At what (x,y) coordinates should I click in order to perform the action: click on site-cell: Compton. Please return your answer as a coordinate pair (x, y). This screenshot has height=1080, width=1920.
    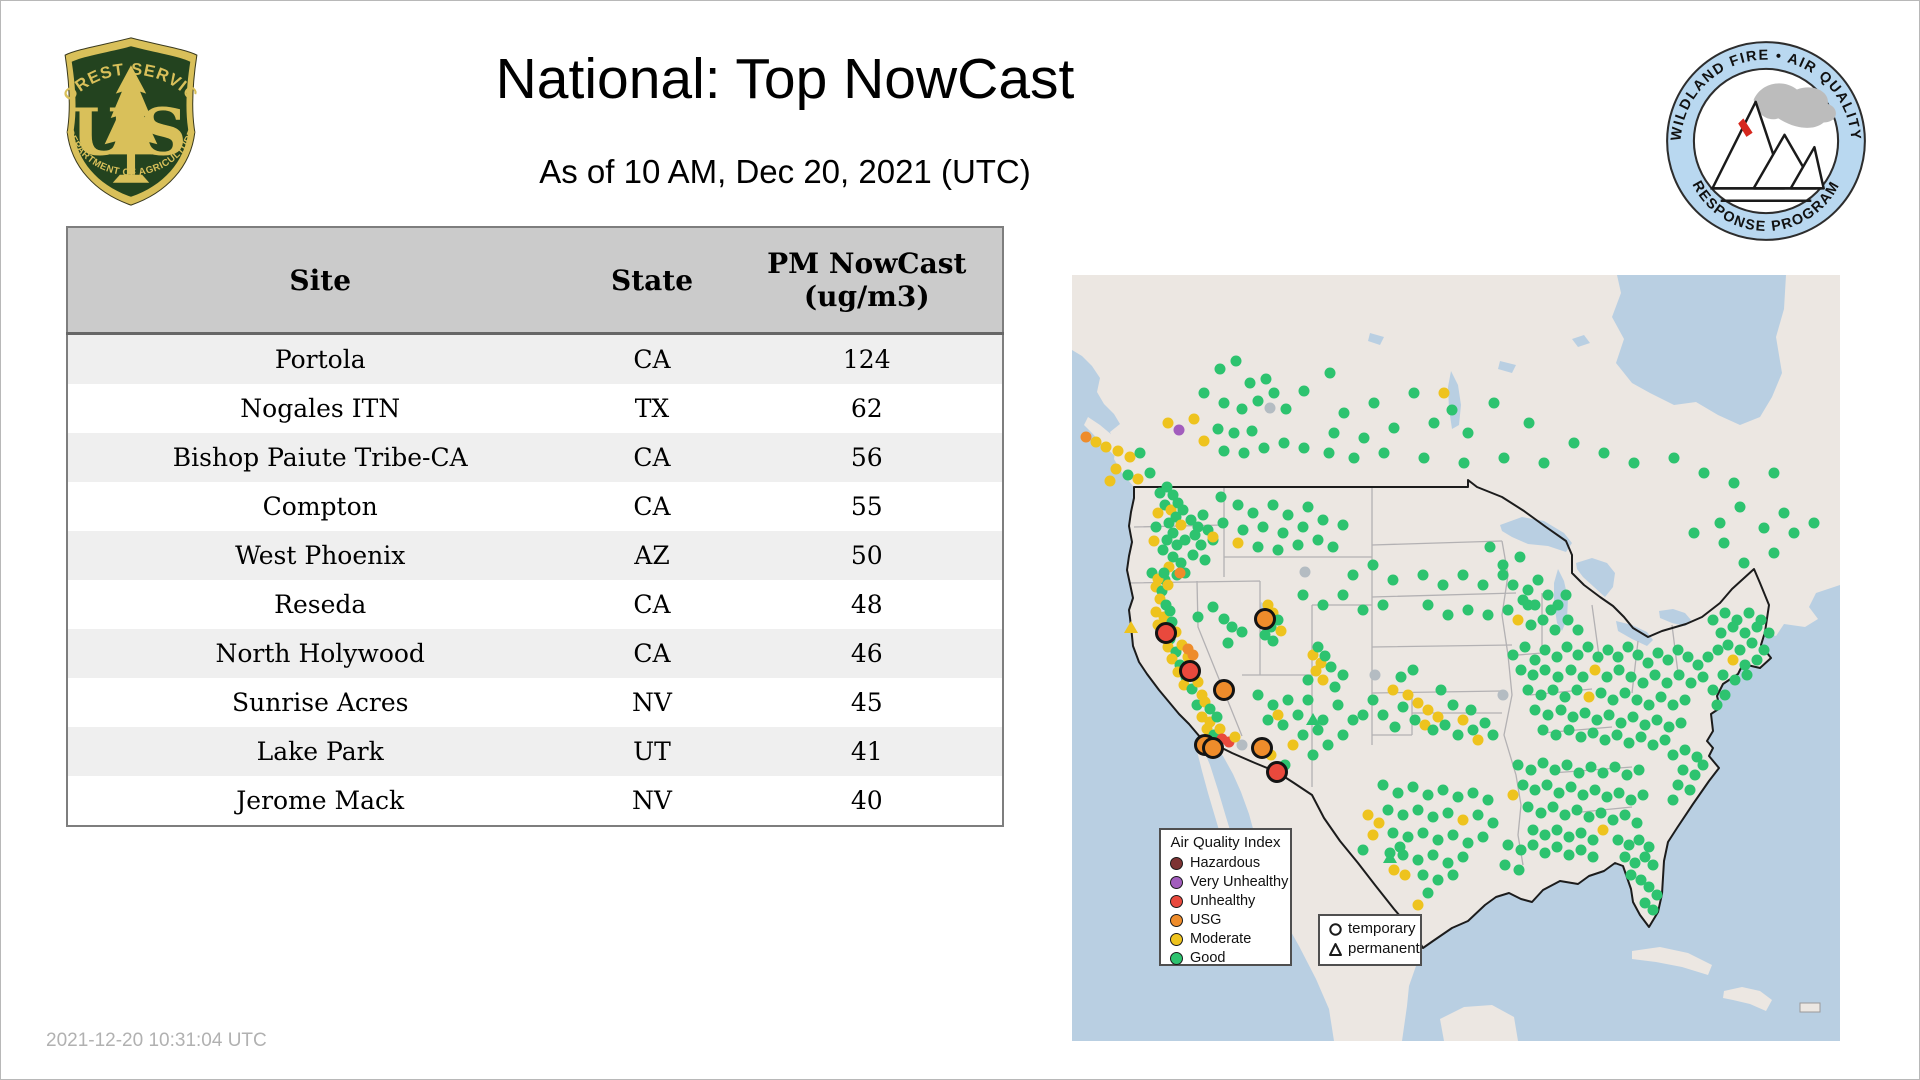
    Looking at the image, I should click on (320, 506).